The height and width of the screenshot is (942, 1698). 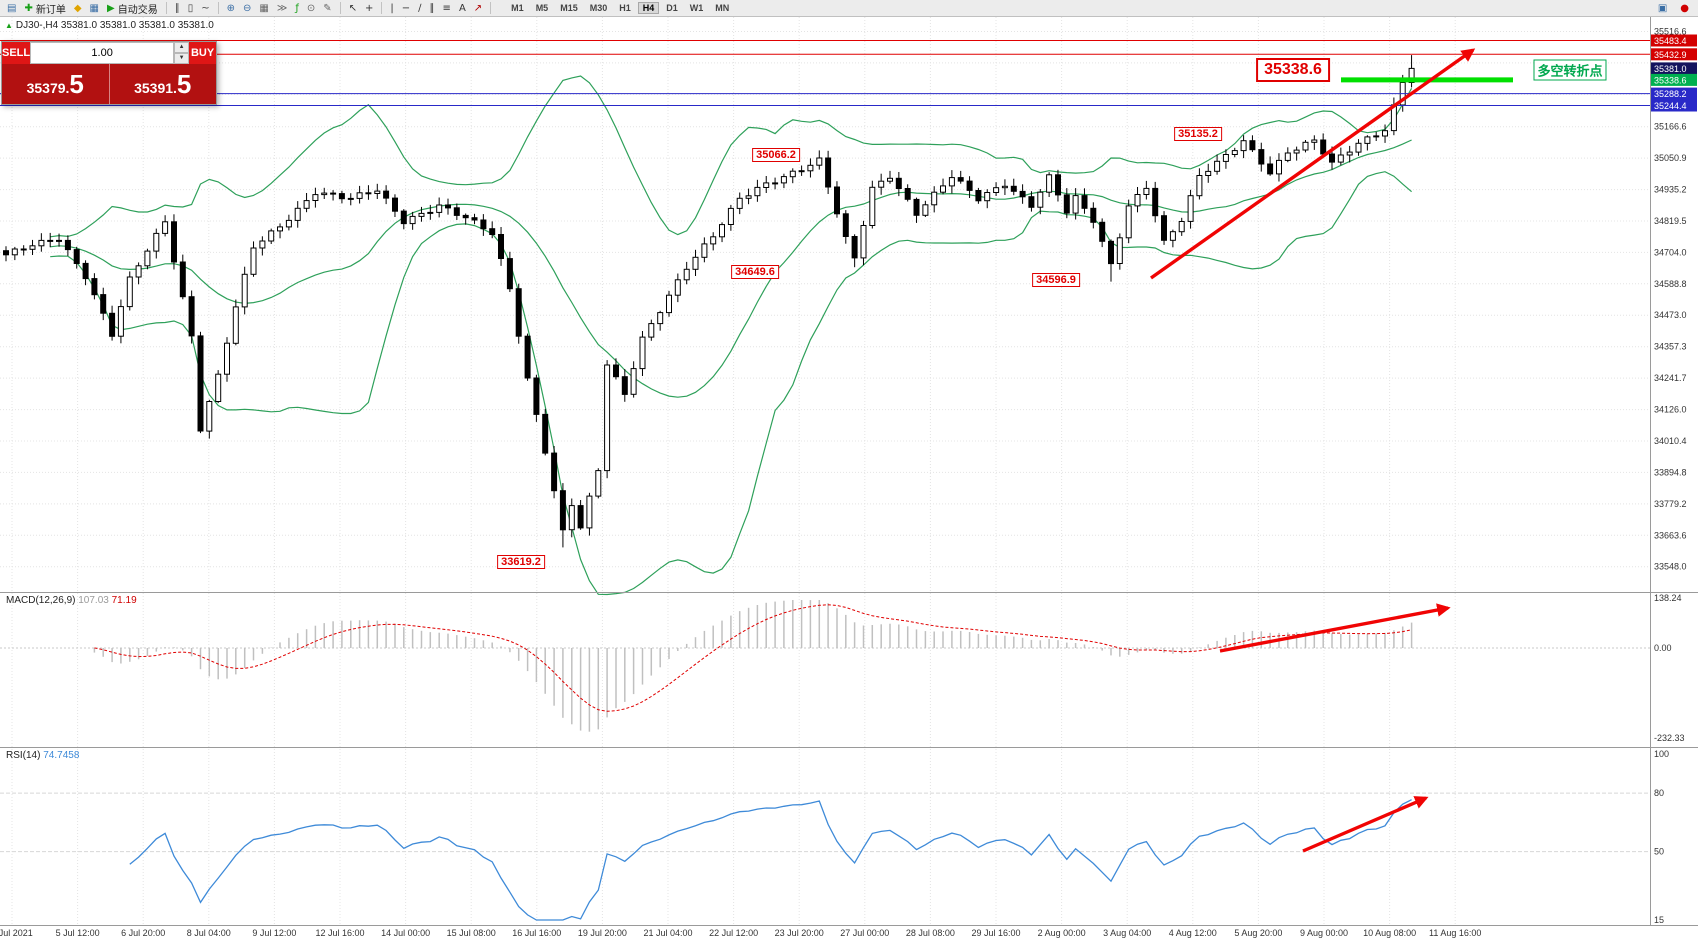 I want to click on timeframe-mn-button: MN, so click(x=722, y=8).